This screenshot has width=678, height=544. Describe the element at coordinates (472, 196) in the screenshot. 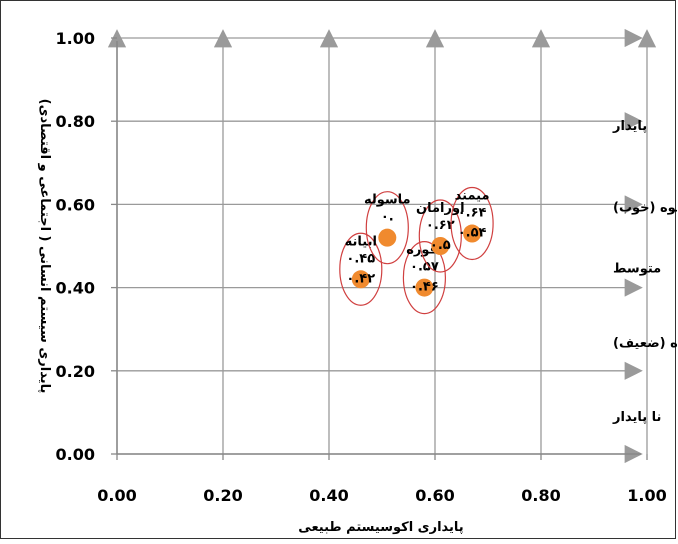

I see `point-name-label: میمند` at that location.